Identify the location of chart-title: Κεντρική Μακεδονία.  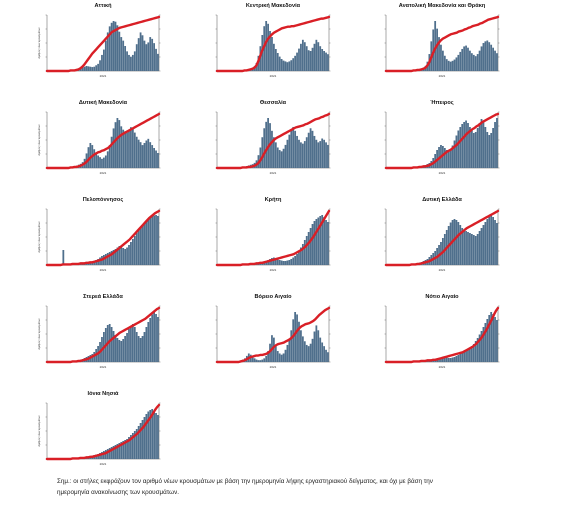
(273, 6).